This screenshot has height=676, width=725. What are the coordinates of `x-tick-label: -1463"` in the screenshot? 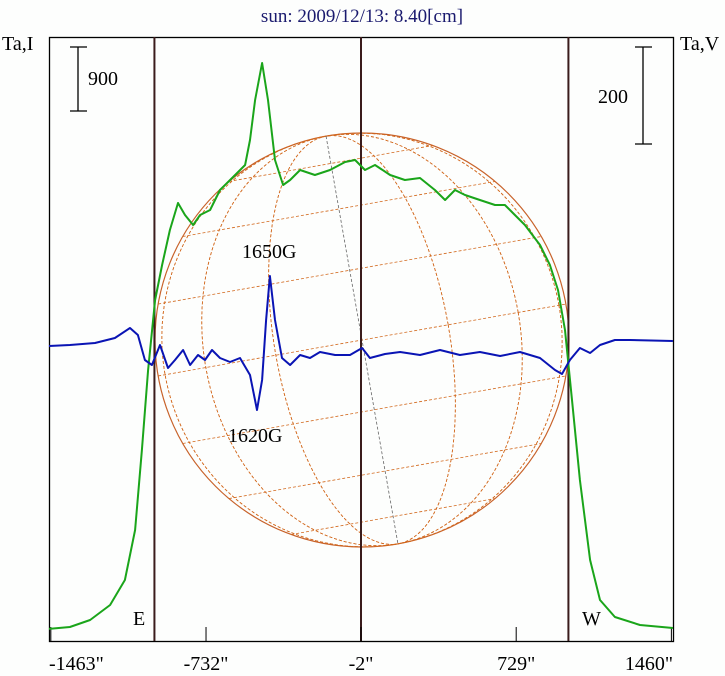 It's located at (76, 664).